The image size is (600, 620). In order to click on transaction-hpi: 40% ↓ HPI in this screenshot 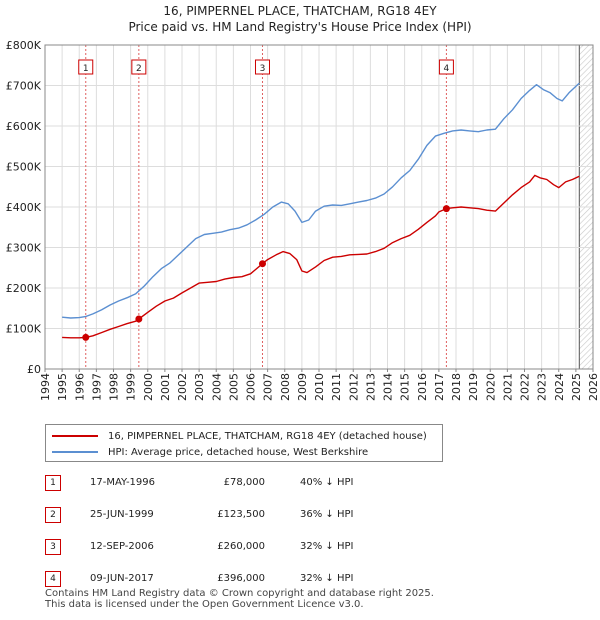, I will do `click(327, 482)`.